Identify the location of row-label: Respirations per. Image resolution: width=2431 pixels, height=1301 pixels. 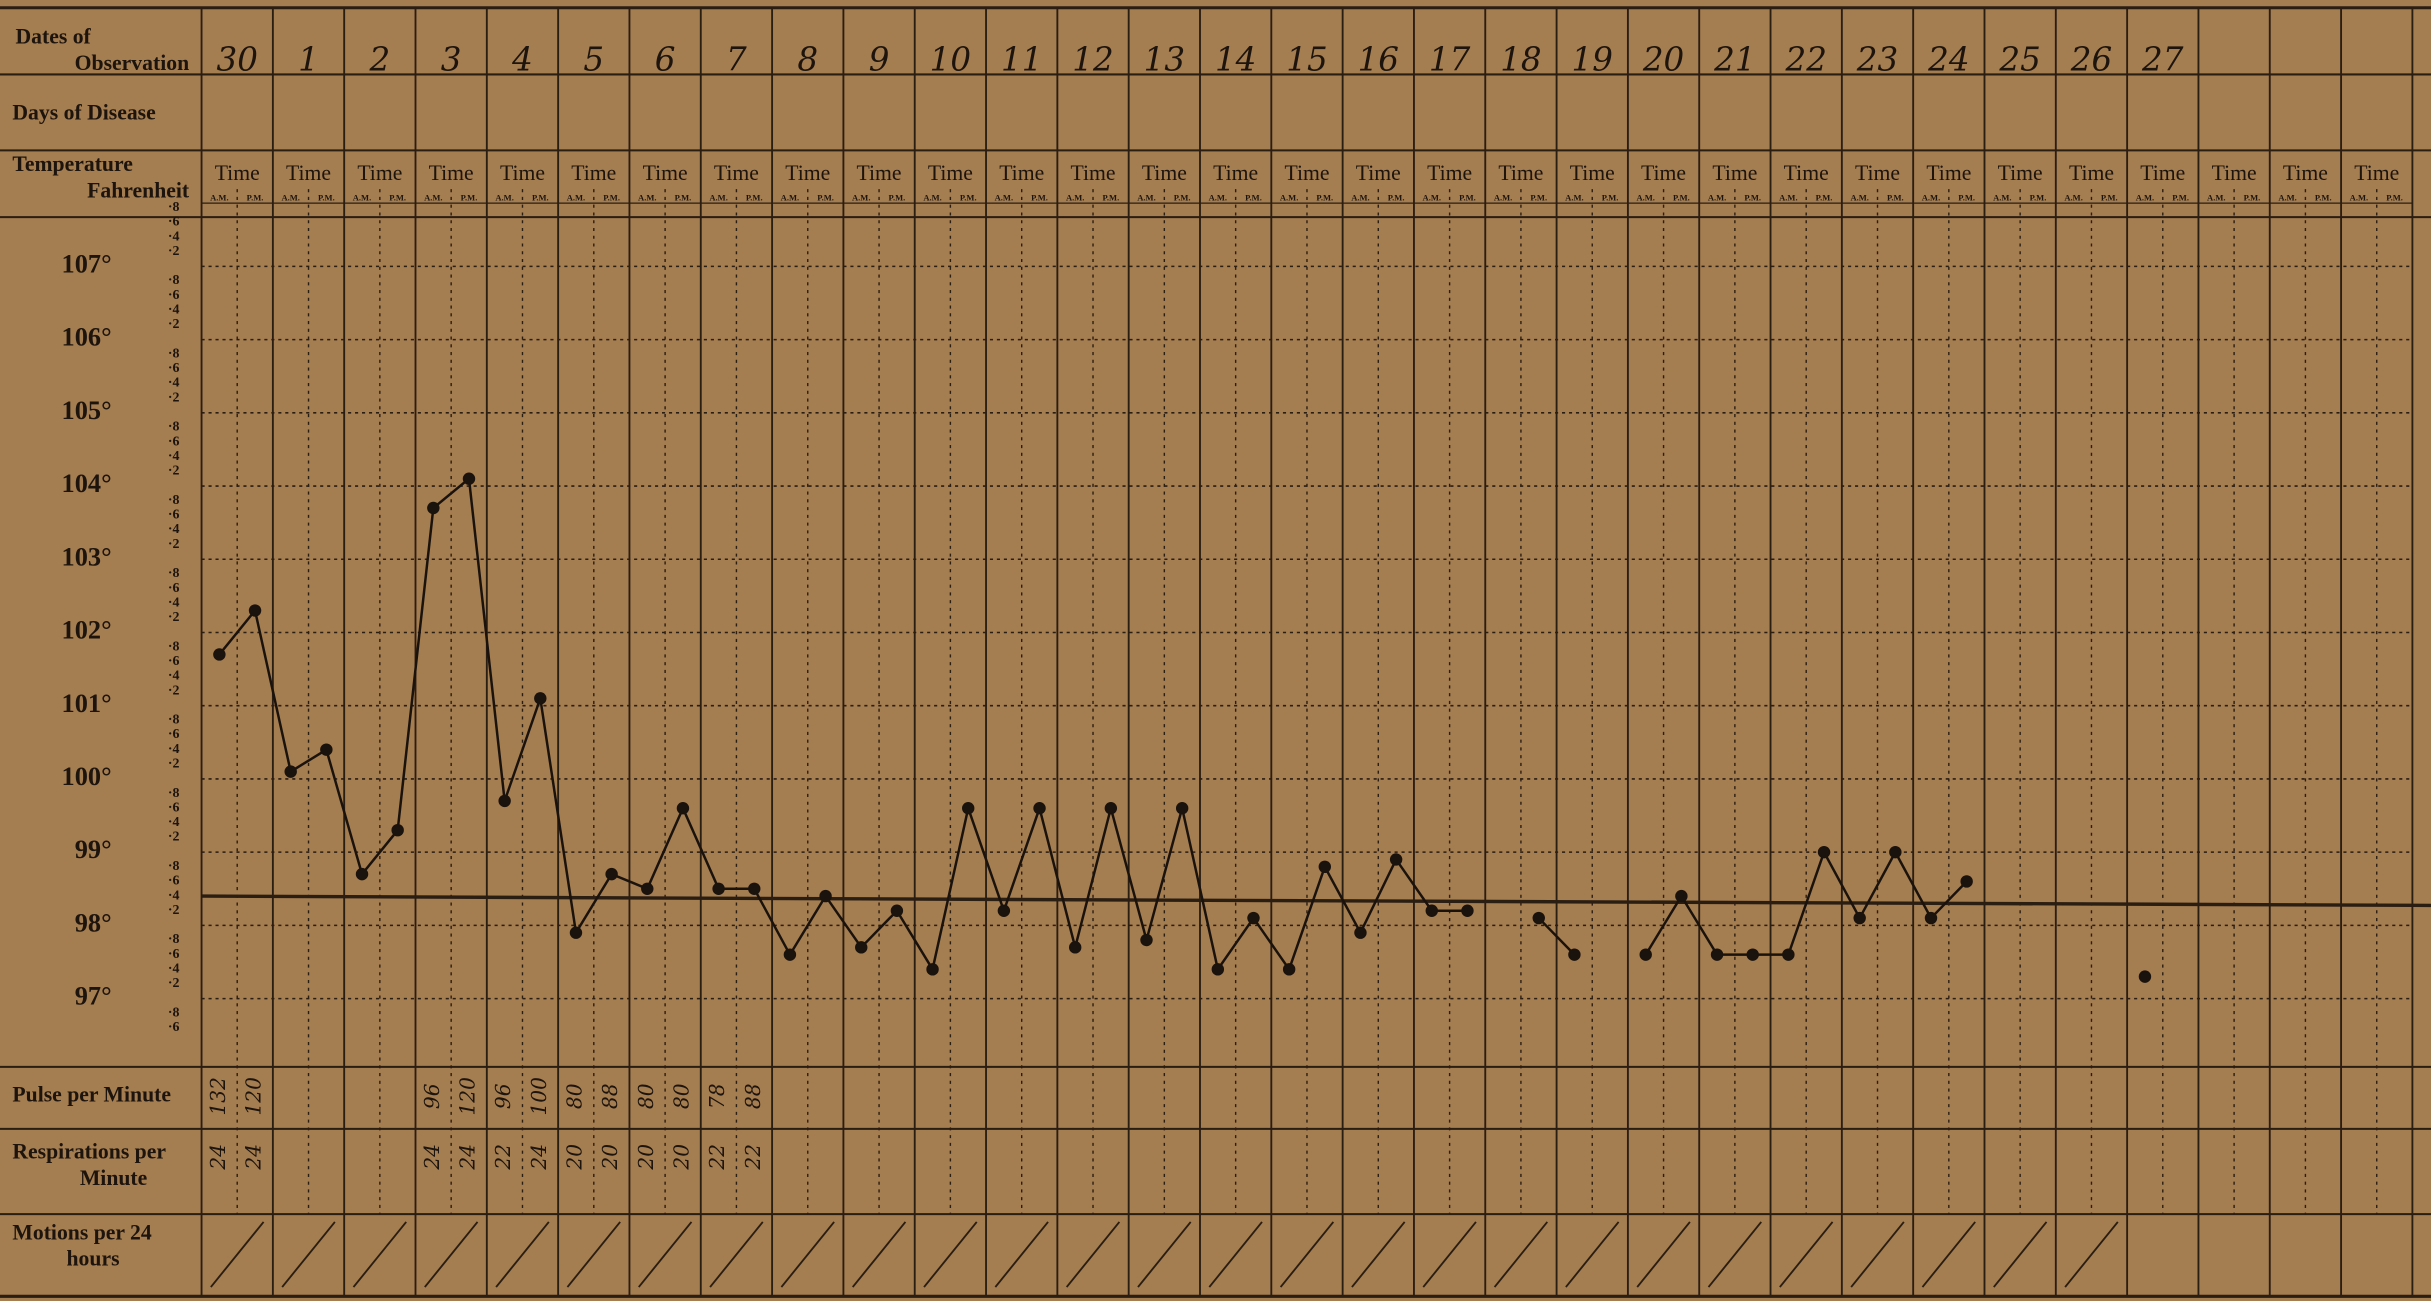
(89, 1152).